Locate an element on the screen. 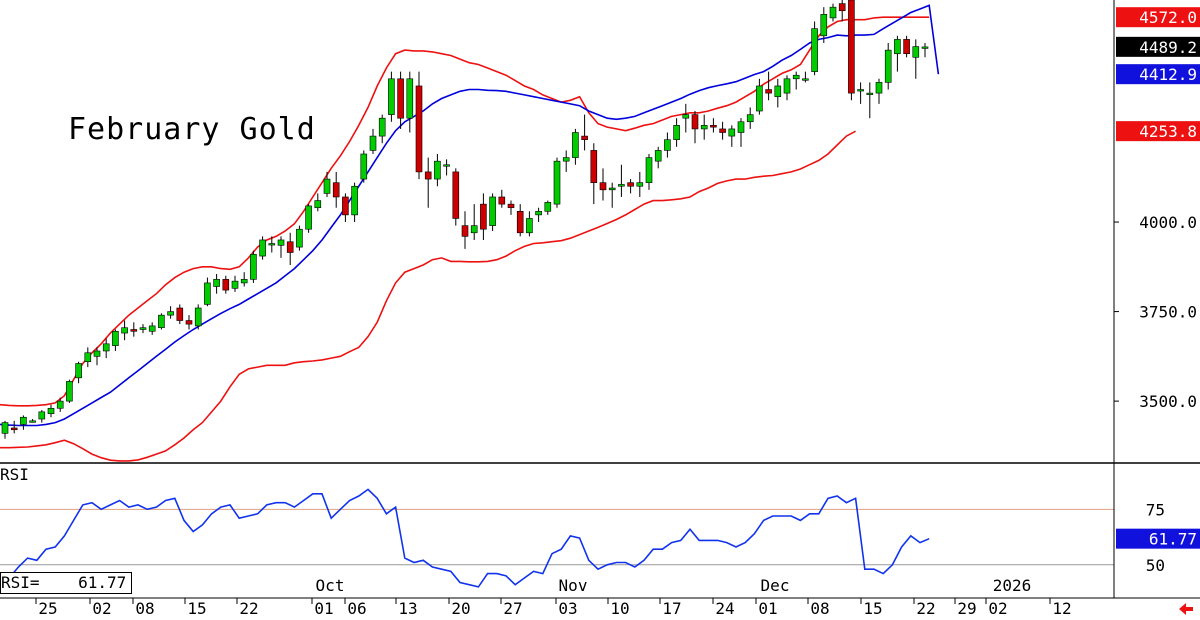 The image size is (1200, 620). rsi-line is located at coordinates (465, 538).